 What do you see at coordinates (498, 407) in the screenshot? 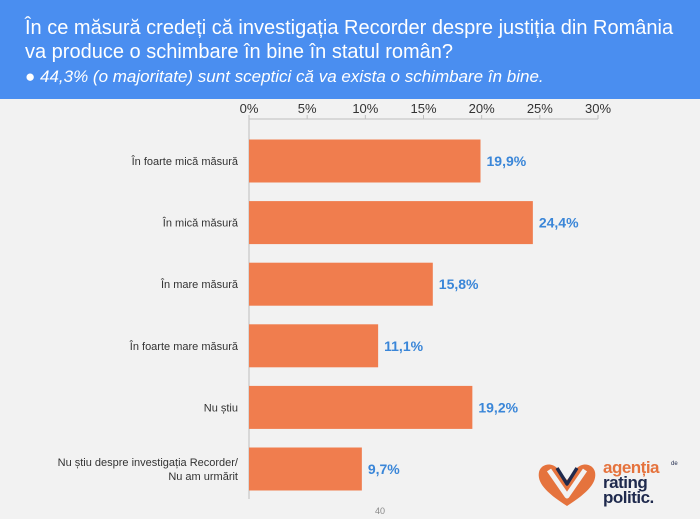
I see `data-label: 19,2%` at bounding box center [498, 407].